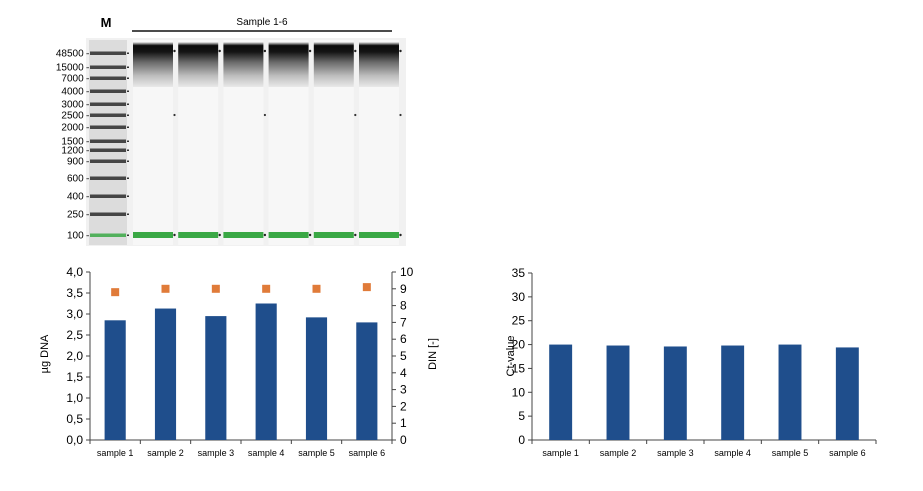 The image size is (923, 491). I want to click on y-tick-label: 1,5, so click(74, 377).